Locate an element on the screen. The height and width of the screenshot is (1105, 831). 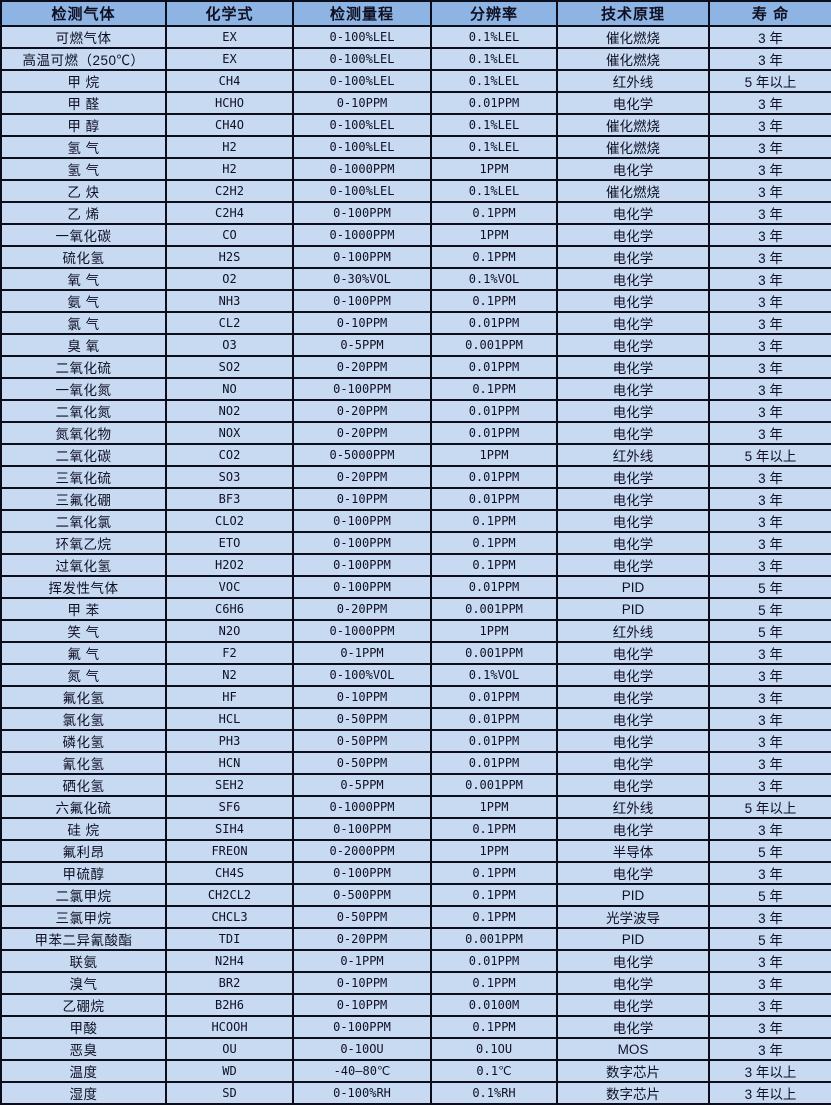
cell-principle: 光学波导 is located at coordinates (633, 917).